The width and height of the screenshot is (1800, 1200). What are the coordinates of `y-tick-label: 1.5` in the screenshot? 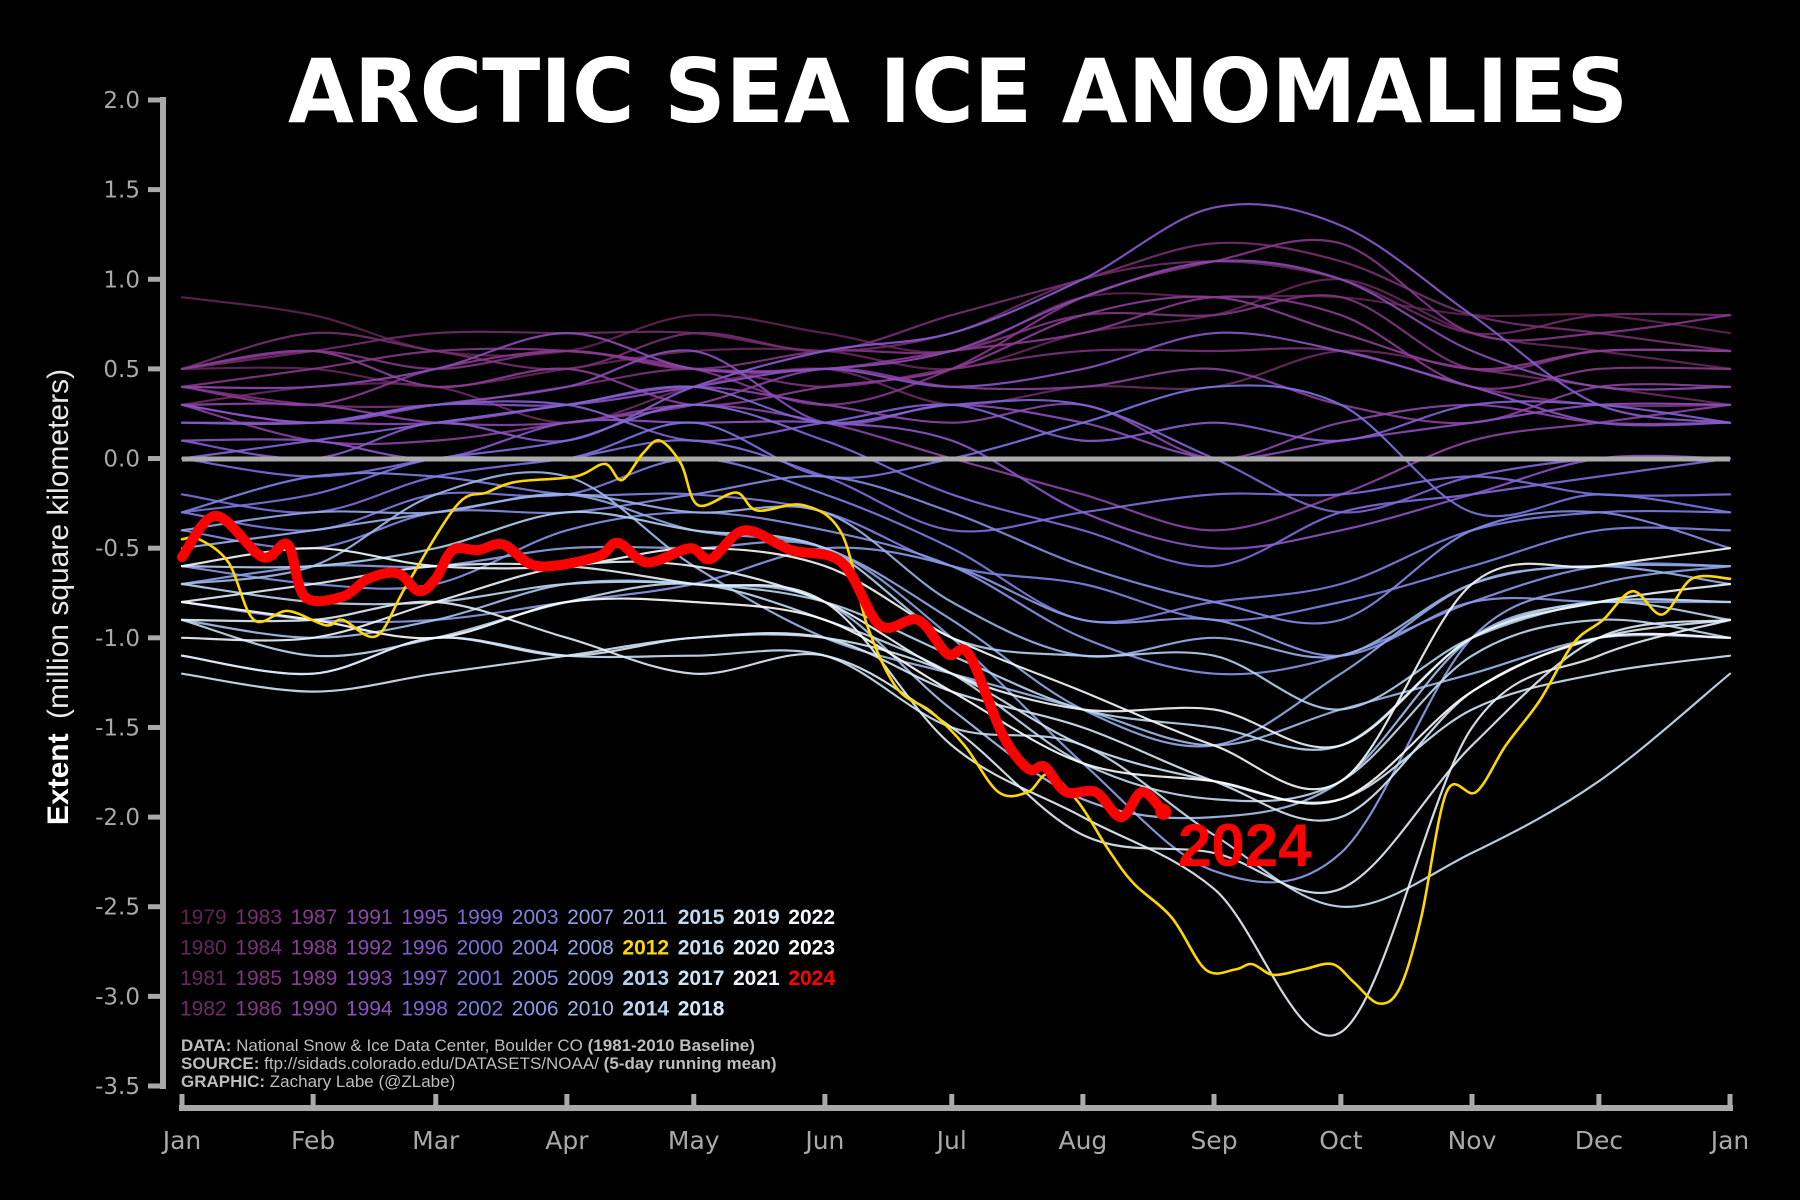 It's located at (121, 191).